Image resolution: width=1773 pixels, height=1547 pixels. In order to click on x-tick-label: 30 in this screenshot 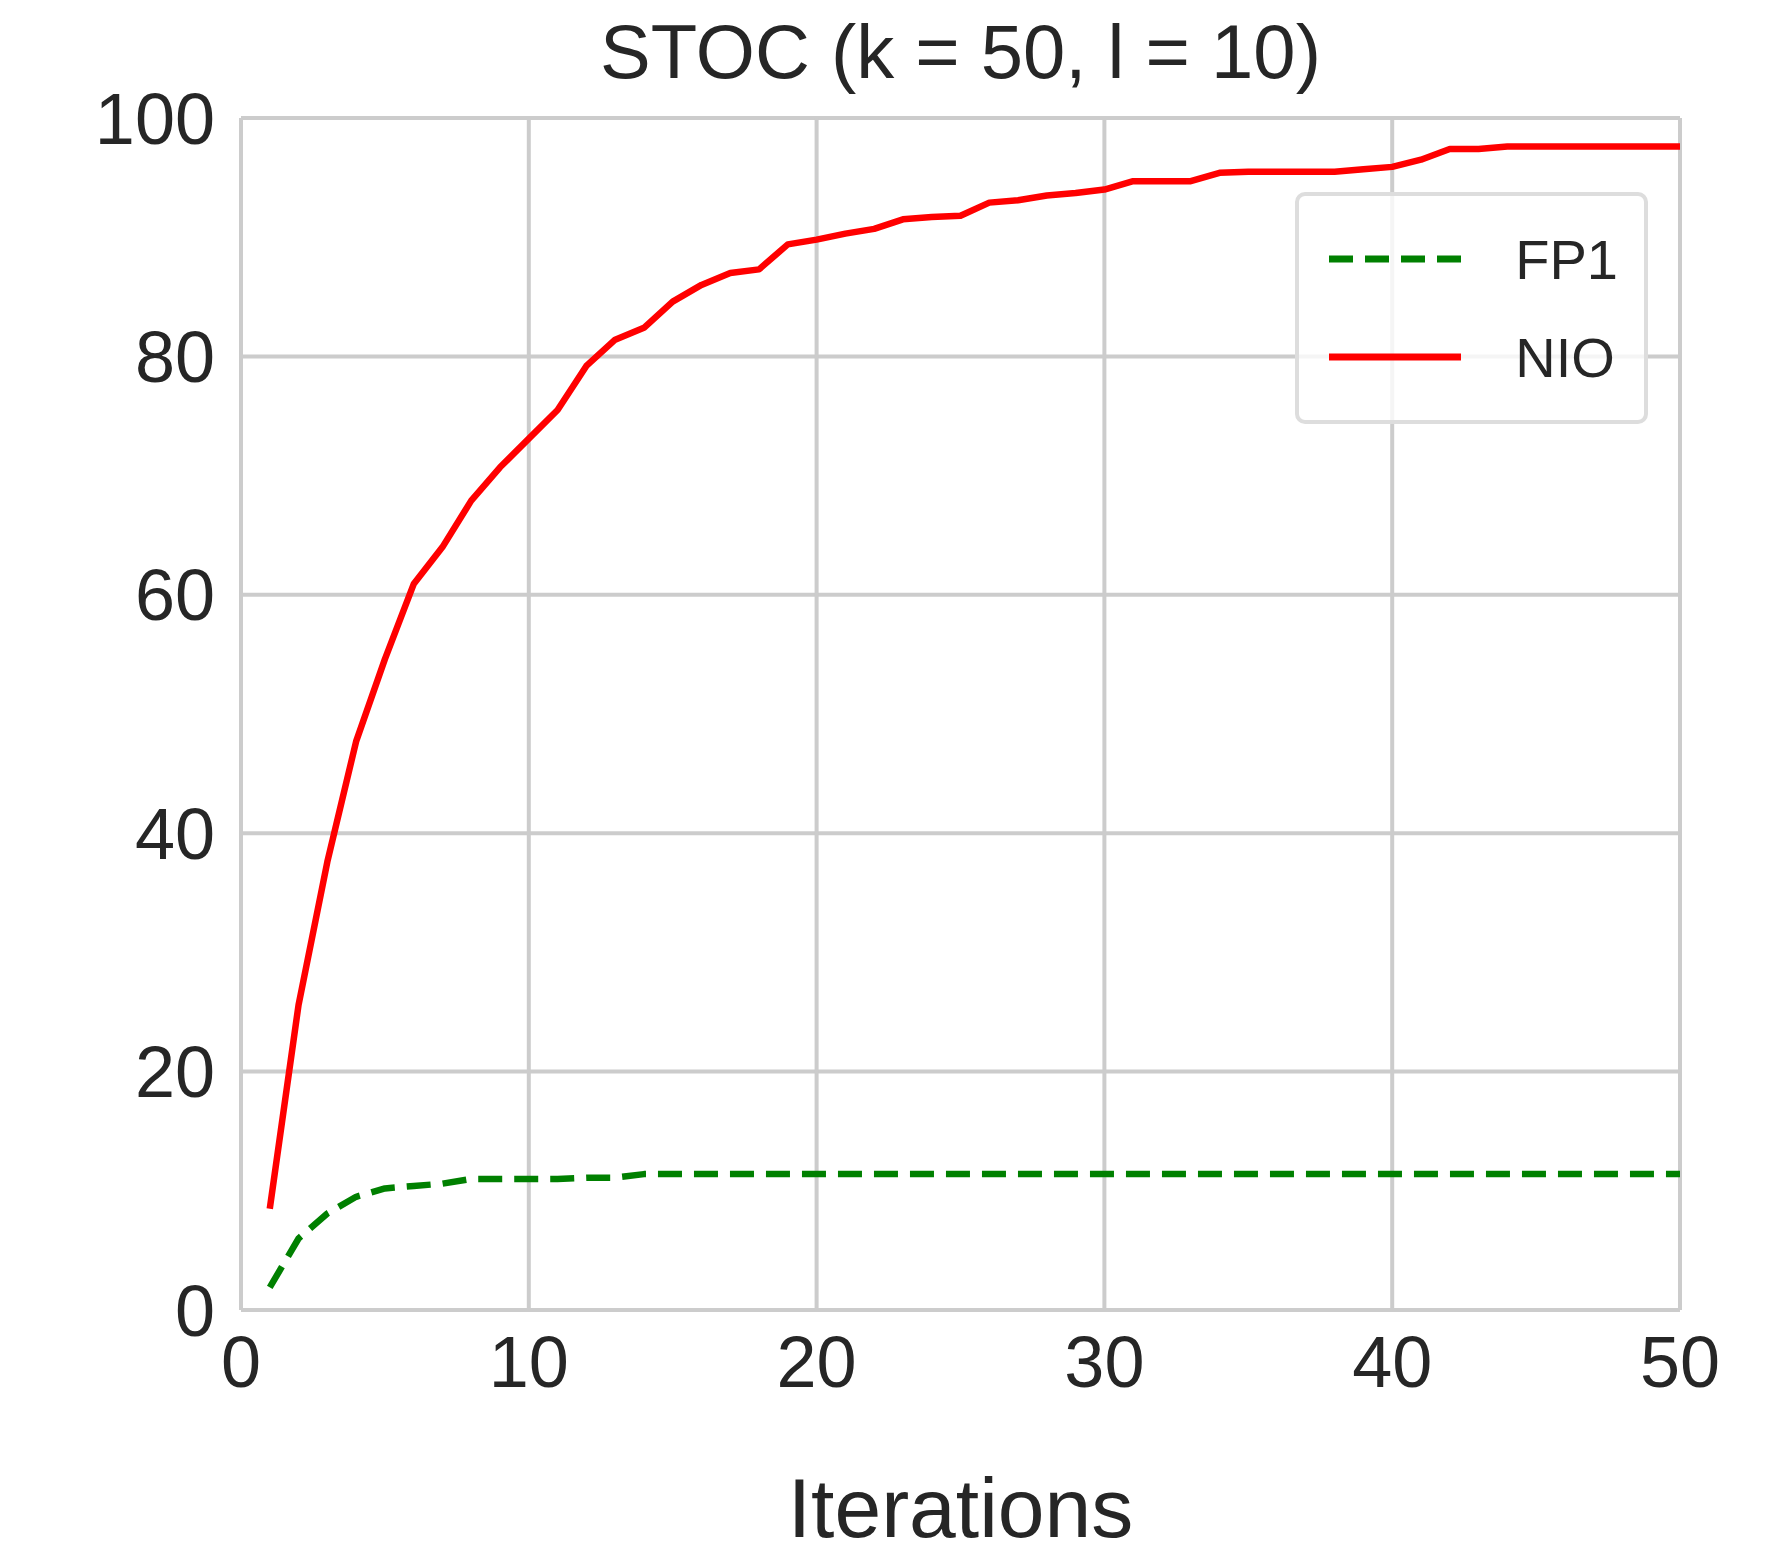, I will do `click(1104, 1362)`.